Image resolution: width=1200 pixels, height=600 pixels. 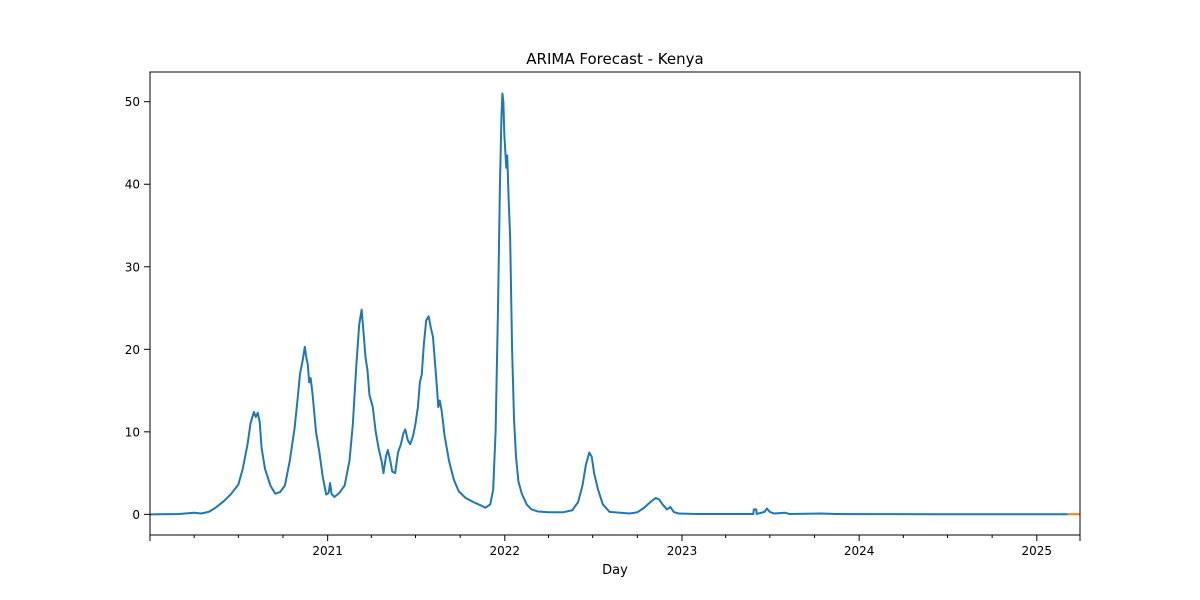 I want to click on x-tick-label: 2021, so click(x=327, y=551).